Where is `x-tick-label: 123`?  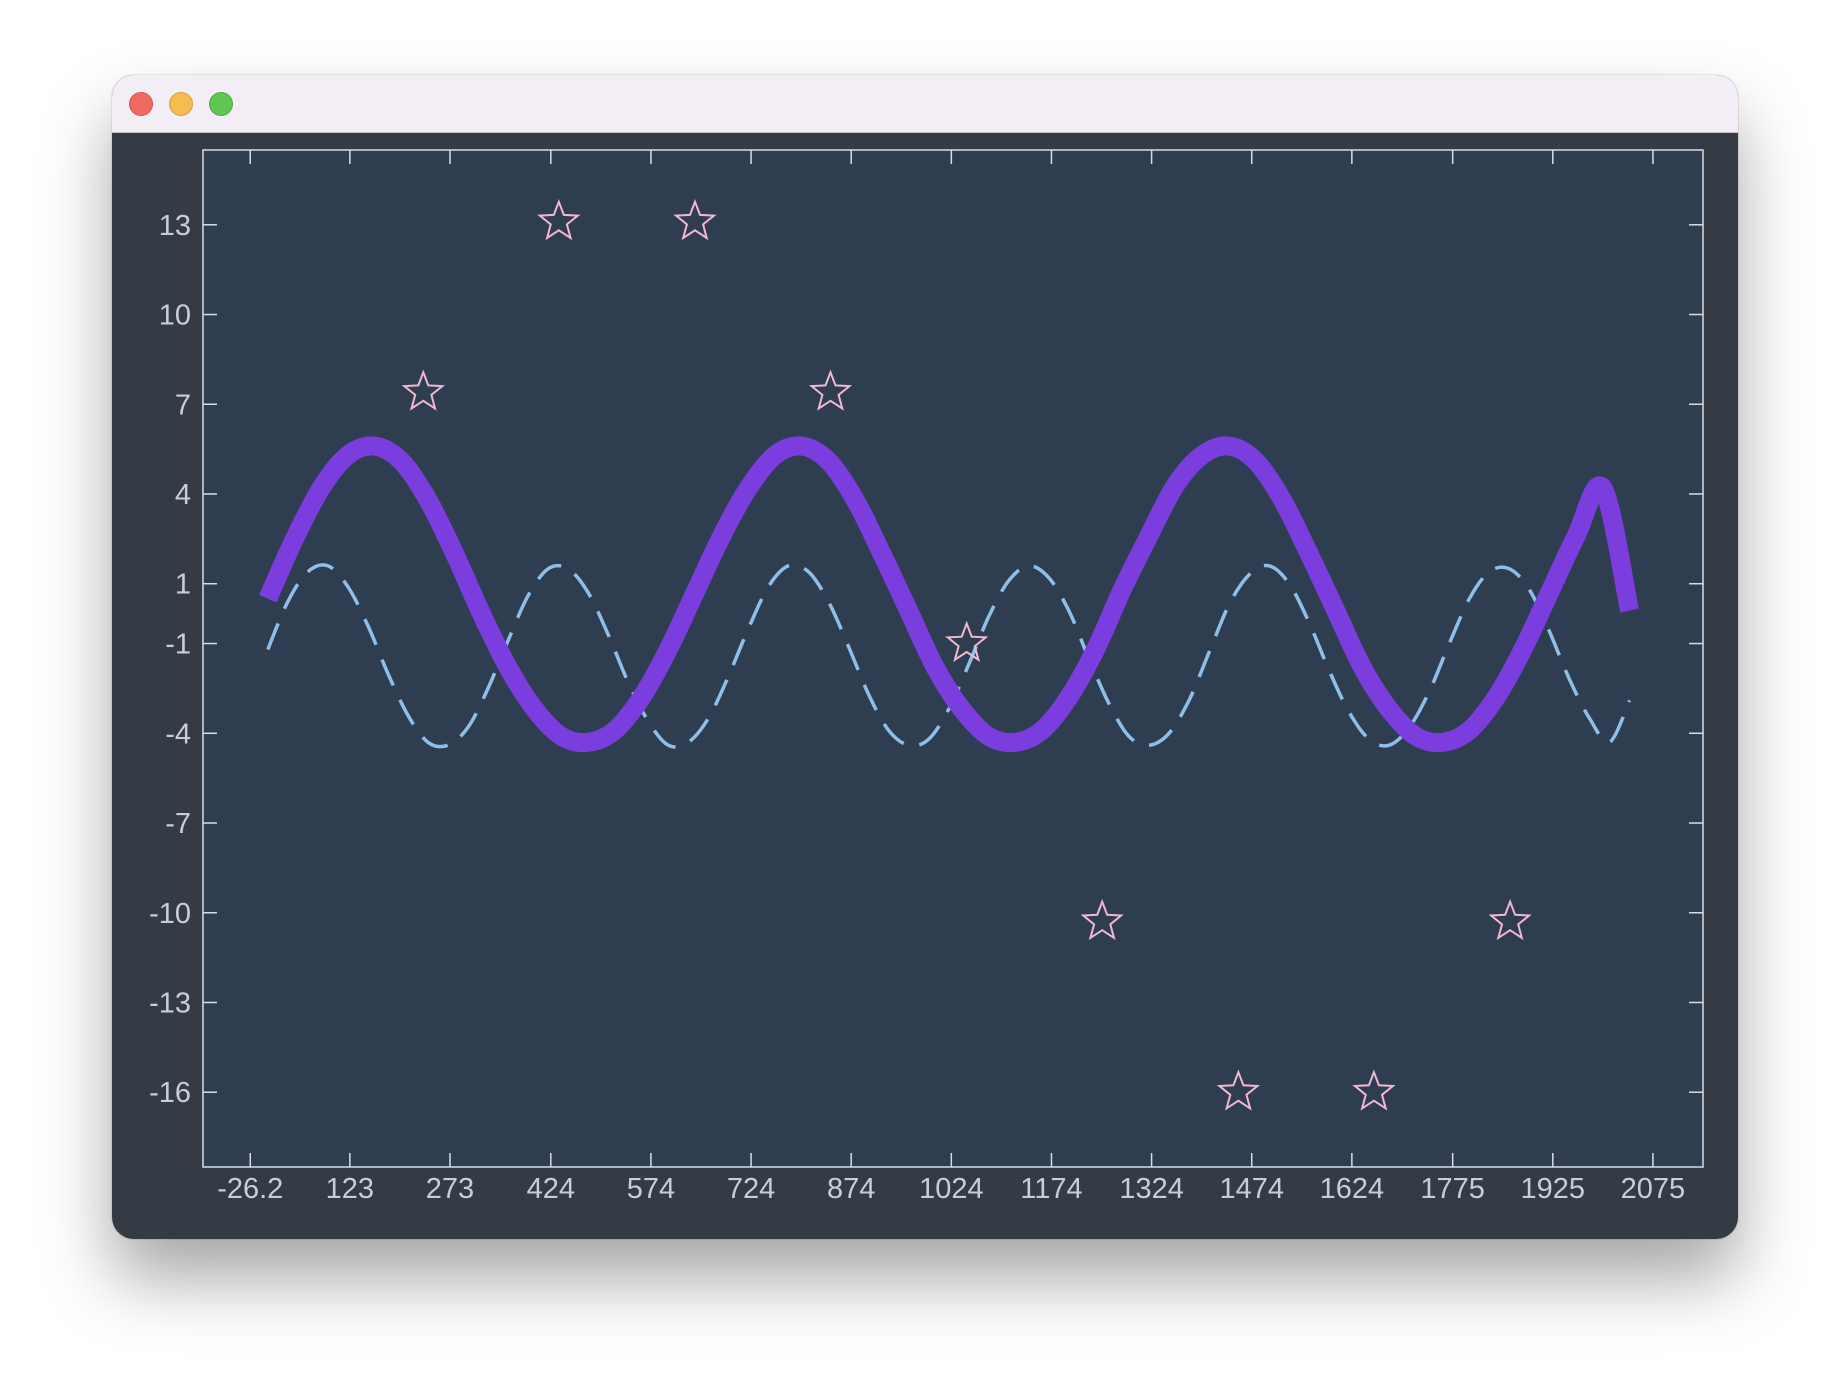 x-tick-label: 123 is located at coordinates (350, 1189).